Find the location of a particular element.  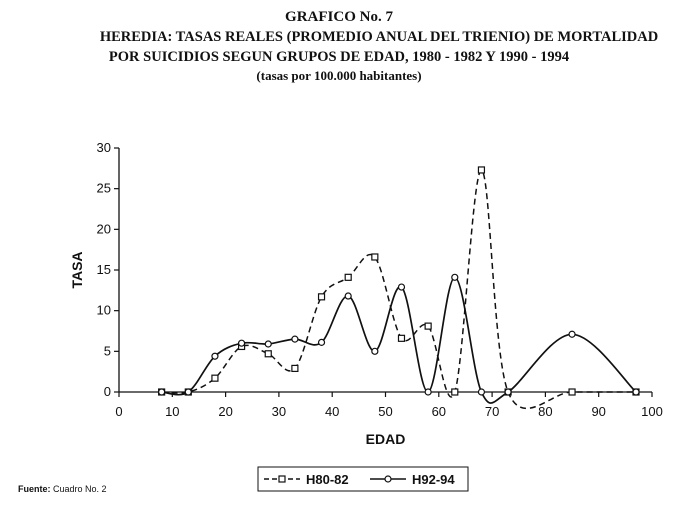

x-tick-label: 90 is located at coordinates (598, 411).